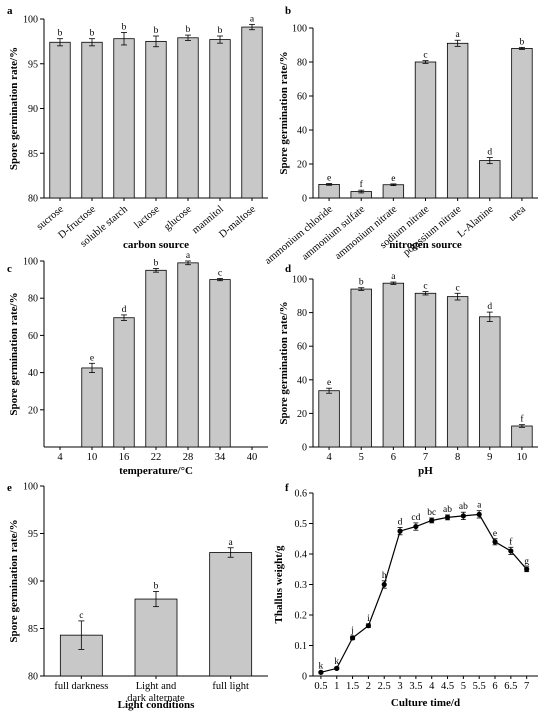 The height and width of the screenshot is (721, 550). What do you see at coordinates (361, 457) in the screenshot?
I see `category-label: 5` at bounding box center [361, 457].